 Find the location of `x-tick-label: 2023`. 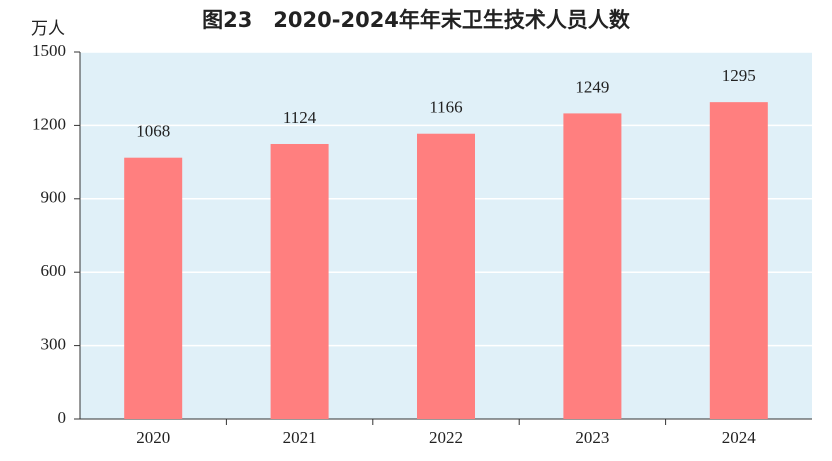

x-tick-label: 2023 is located at coordinates (592, 437).